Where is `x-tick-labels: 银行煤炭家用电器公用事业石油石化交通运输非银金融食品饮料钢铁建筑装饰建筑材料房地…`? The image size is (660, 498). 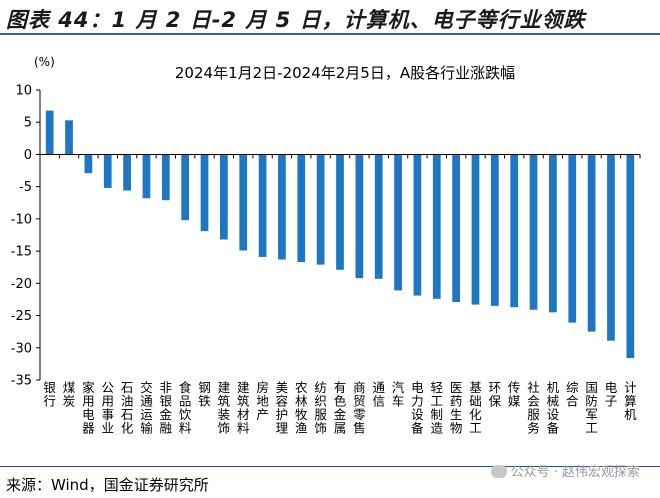
x-tick-labels: 银行煤炭家用电器公用事业石油石化交通运输非银金融食品饮料钢铁建筑装饰建筑材料房地… is located at coordinates (340, 408).